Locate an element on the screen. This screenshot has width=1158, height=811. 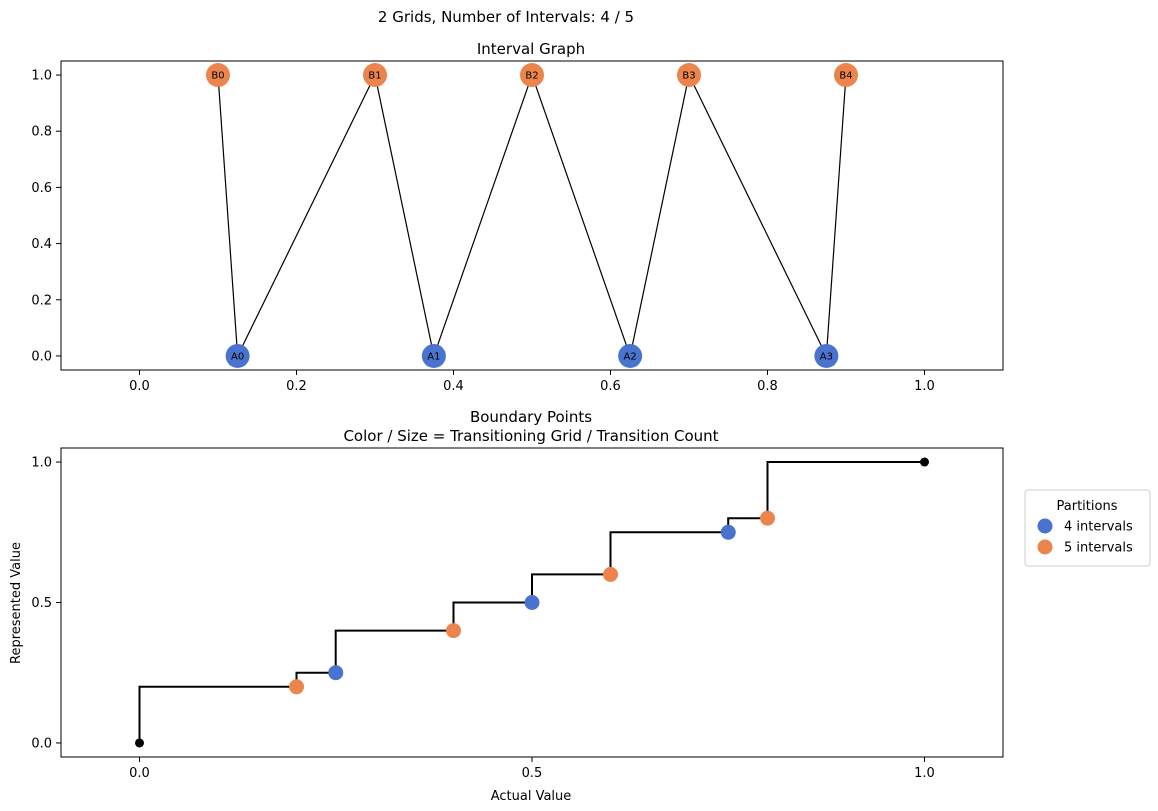
interval-graph-ytick-label: 0.0 is located at coordinates (41, 356).